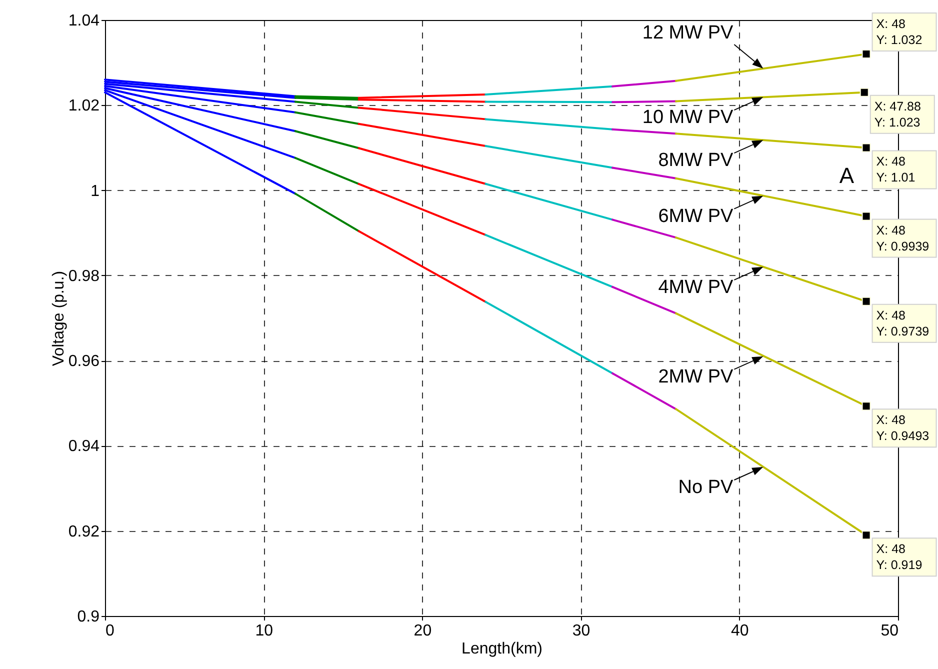 Image resolution: width=938 pixels, height=669 pixels. What do you see at coordinates (84, 531) in the screenshot?
I see `y-tick-label: 0.92` at bounding box center [84, 531].